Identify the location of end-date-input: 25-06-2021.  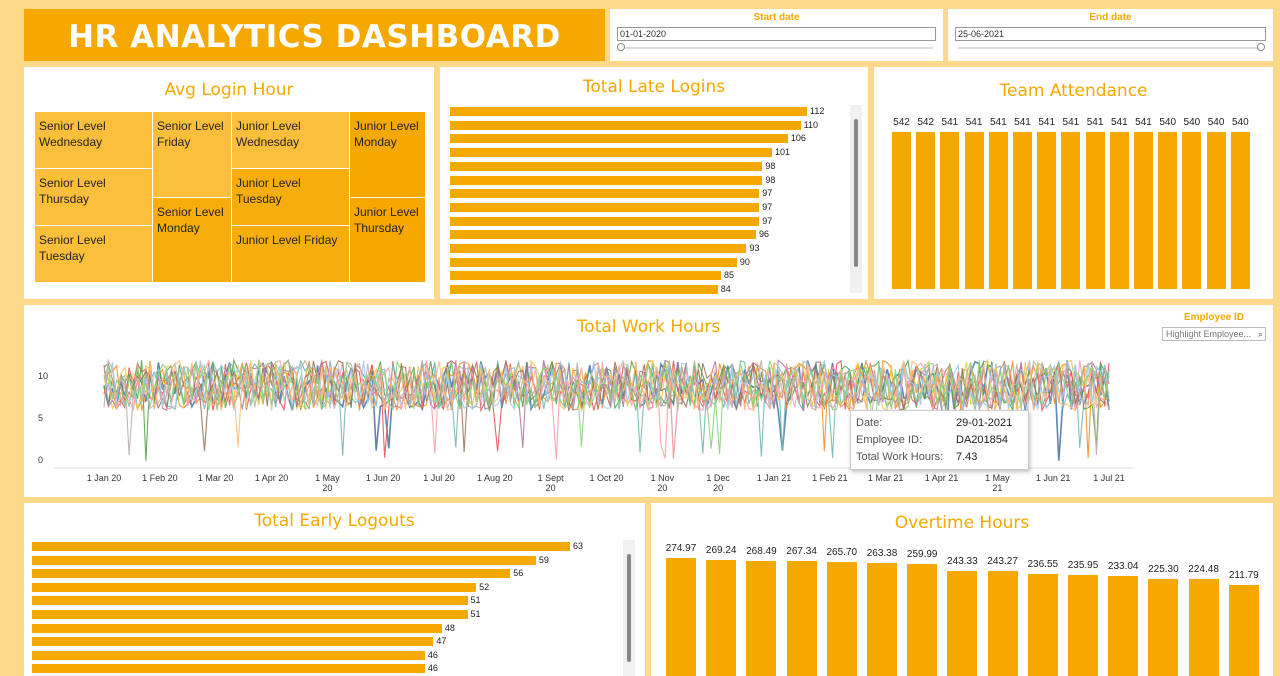
(1110, 34).